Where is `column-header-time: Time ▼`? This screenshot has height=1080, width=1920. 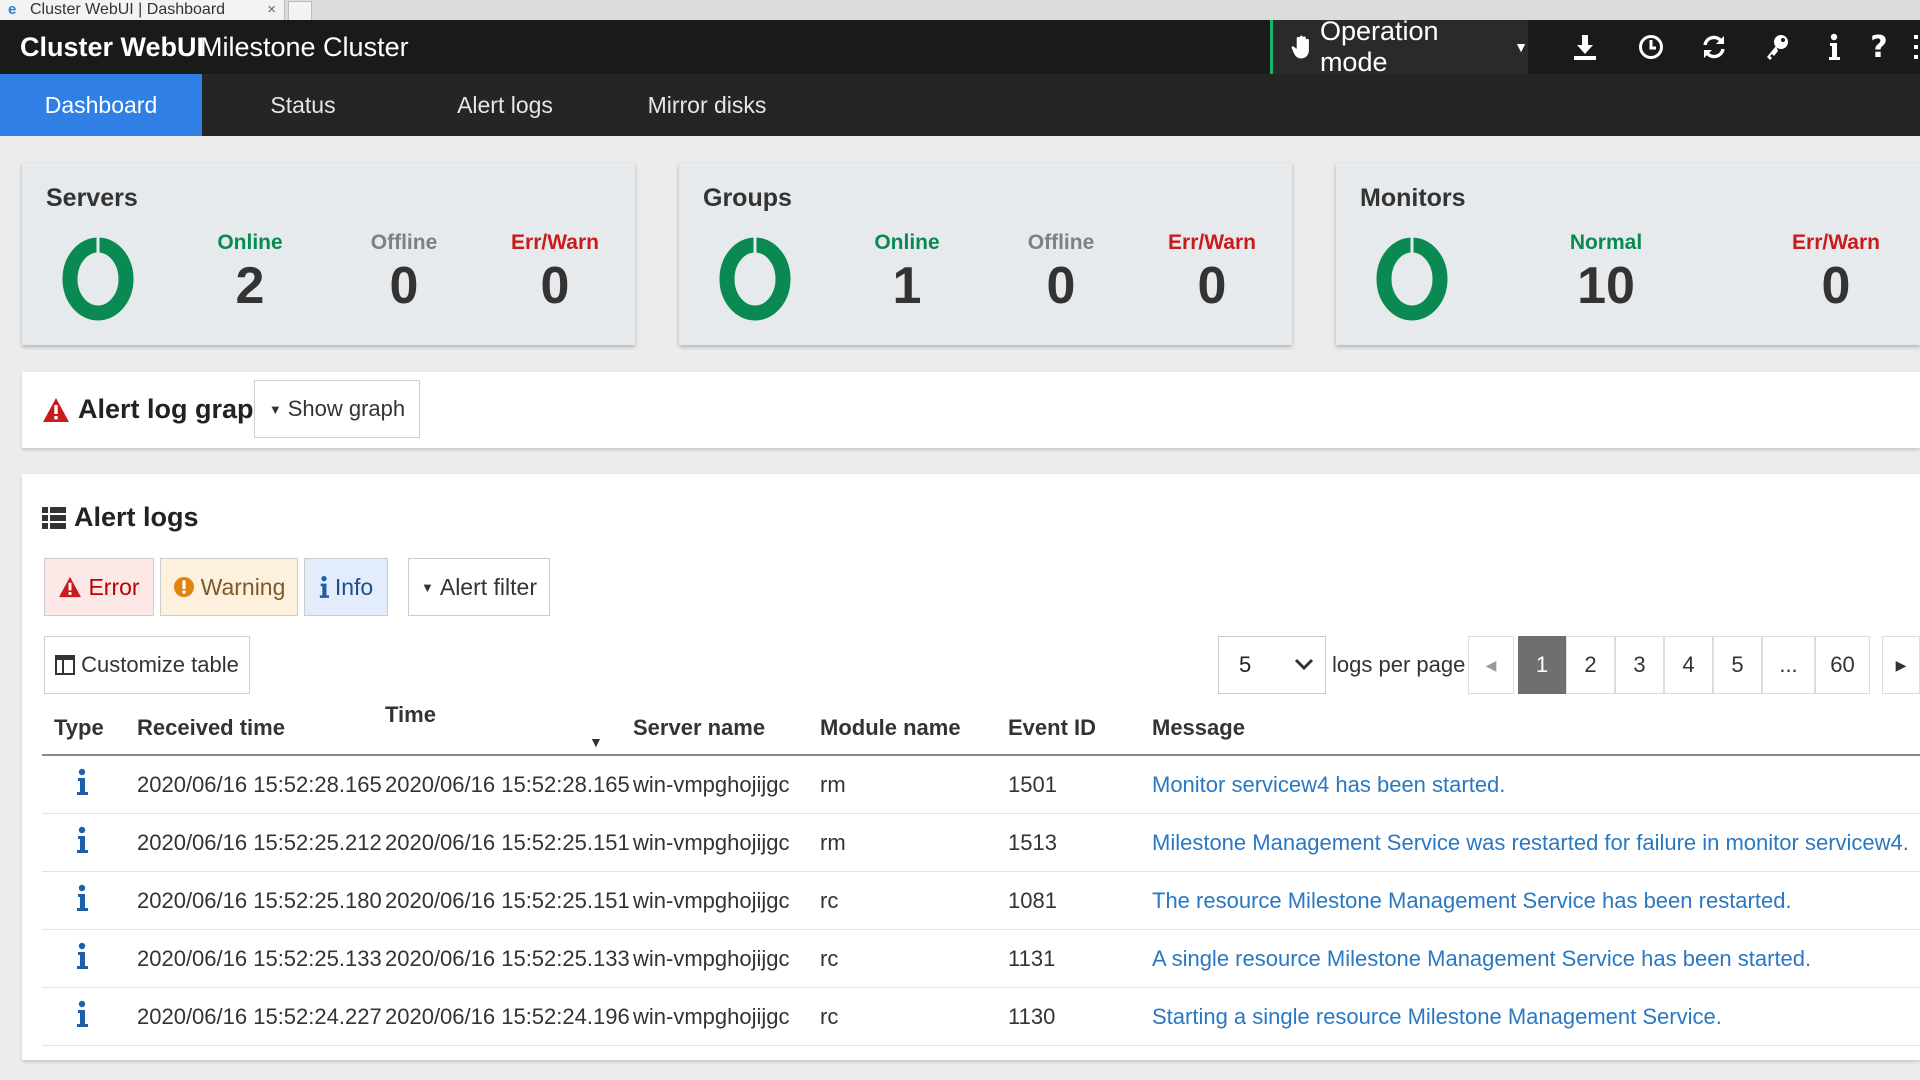 column-header-time: Time ▼ is located at coordinates (509, 729).